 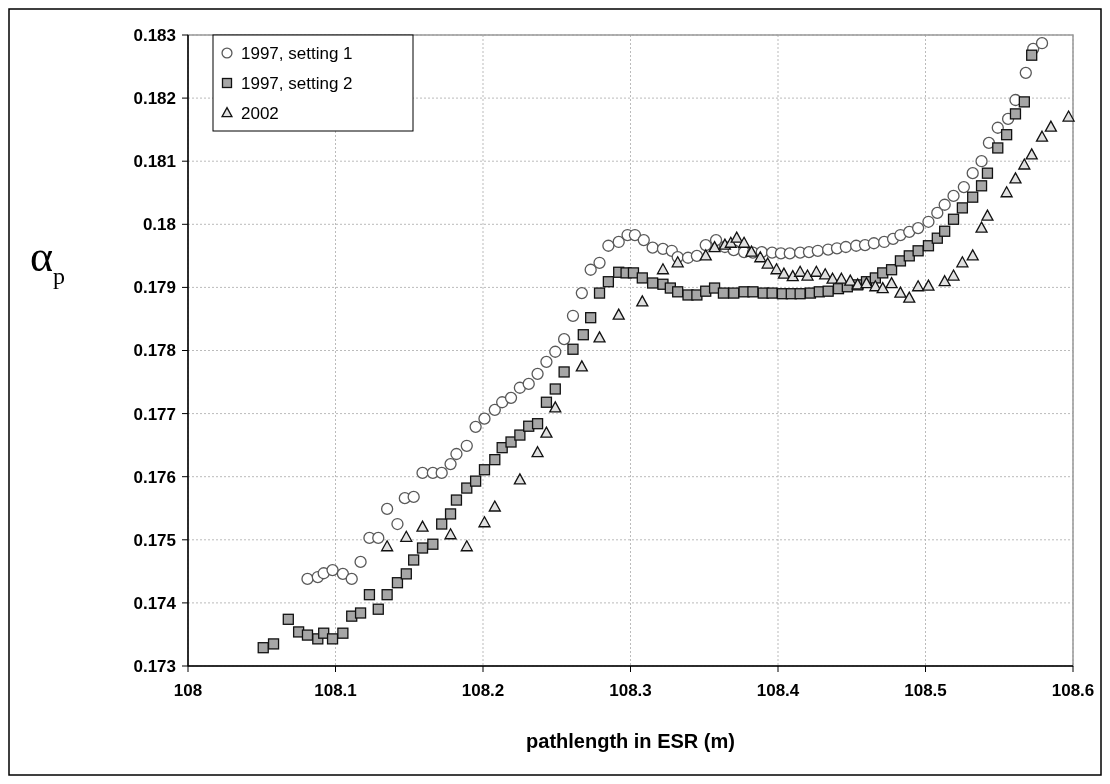 I want to click on legend-label: 2002, so click(x=260, y=113).